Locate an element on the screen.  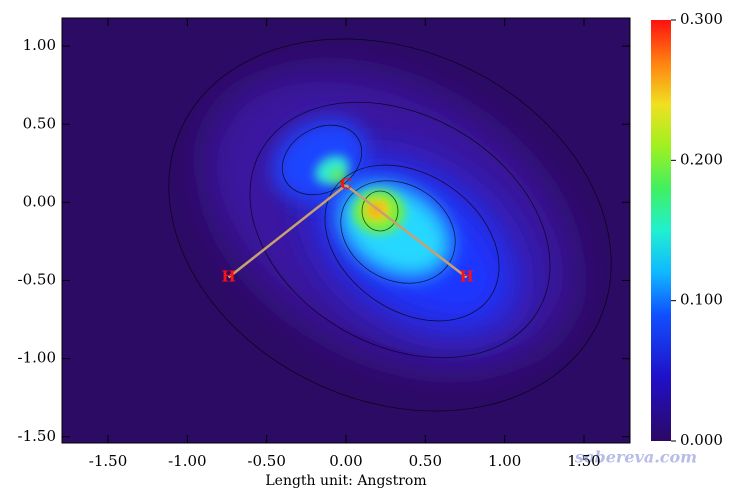
atoms: C H H is located at coordinates (347, 230).